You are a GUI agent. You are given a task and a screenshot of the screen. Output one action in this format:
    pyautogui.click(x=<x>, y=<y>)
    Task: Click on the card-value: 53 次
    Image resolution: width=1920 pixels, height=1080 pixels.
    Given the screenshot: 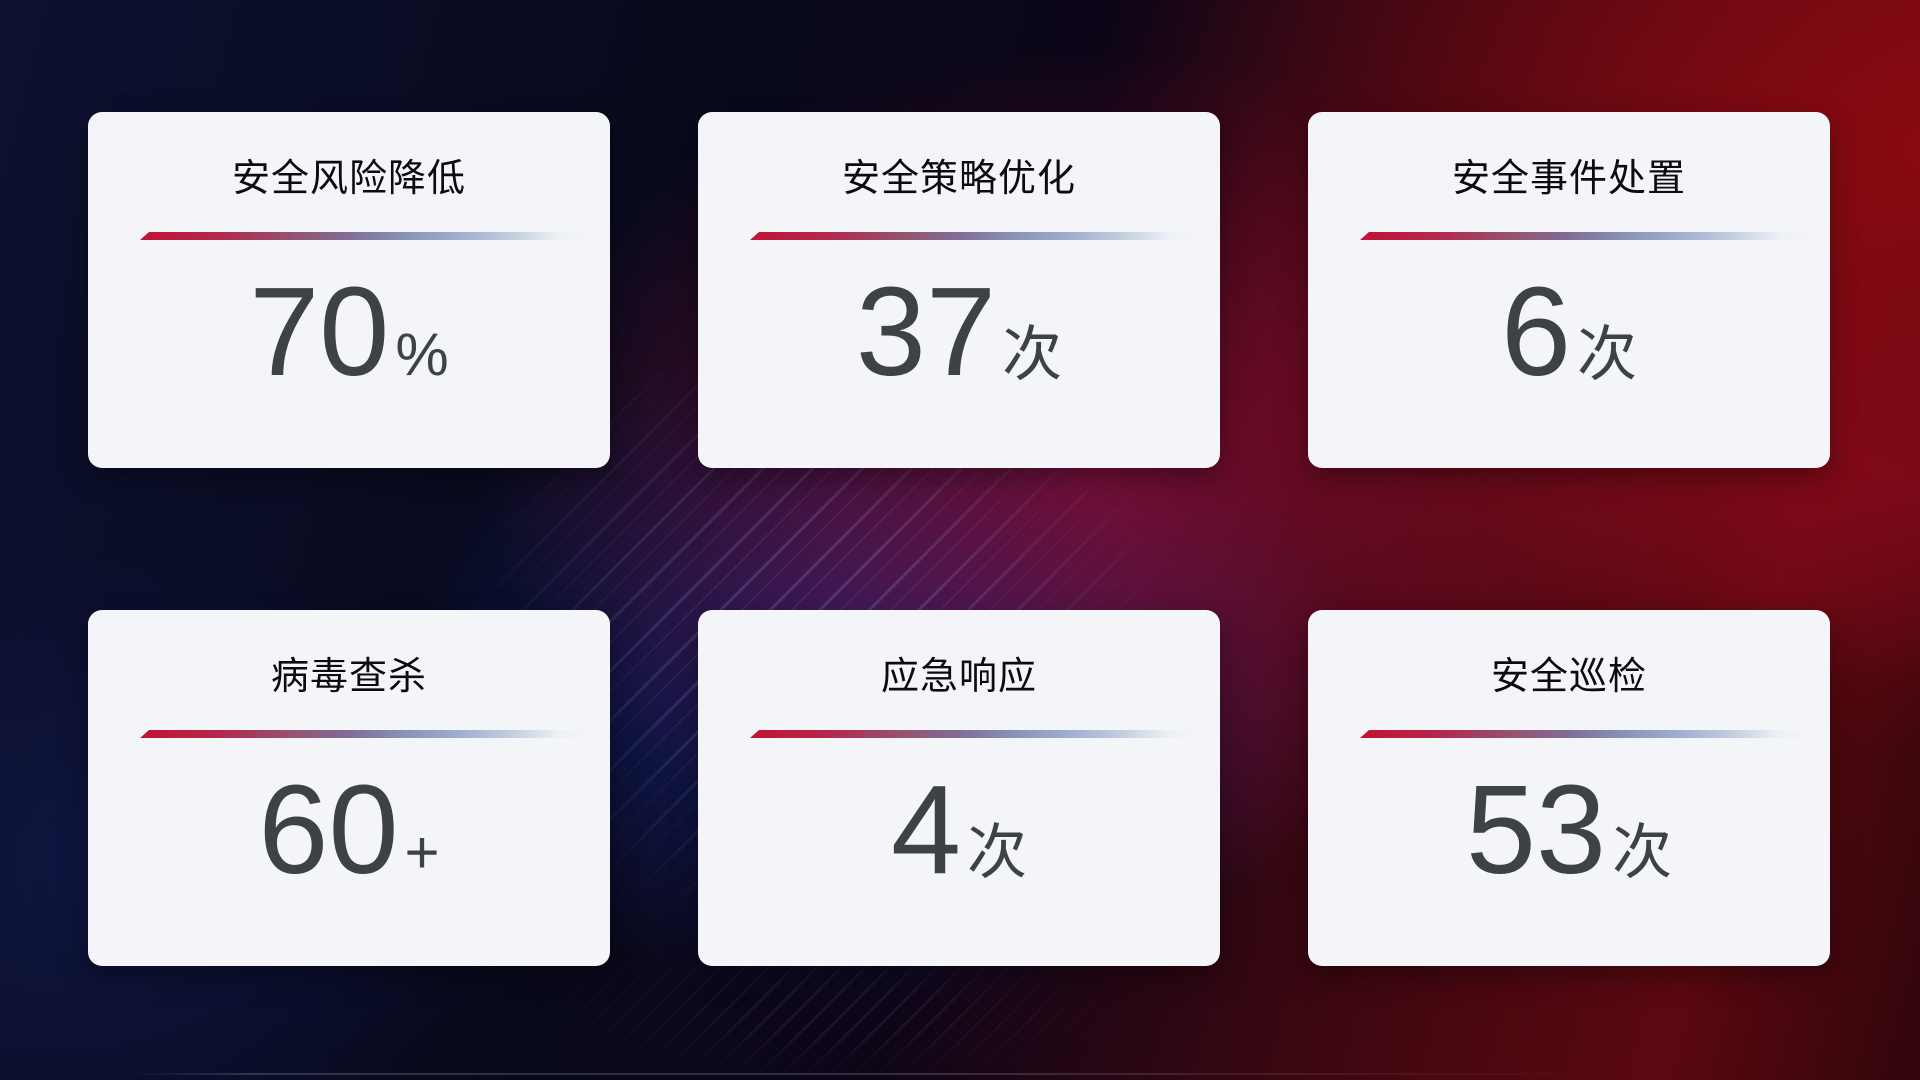 What is the action you would take?
    pyautogui.click(x=1569, y=849)
    